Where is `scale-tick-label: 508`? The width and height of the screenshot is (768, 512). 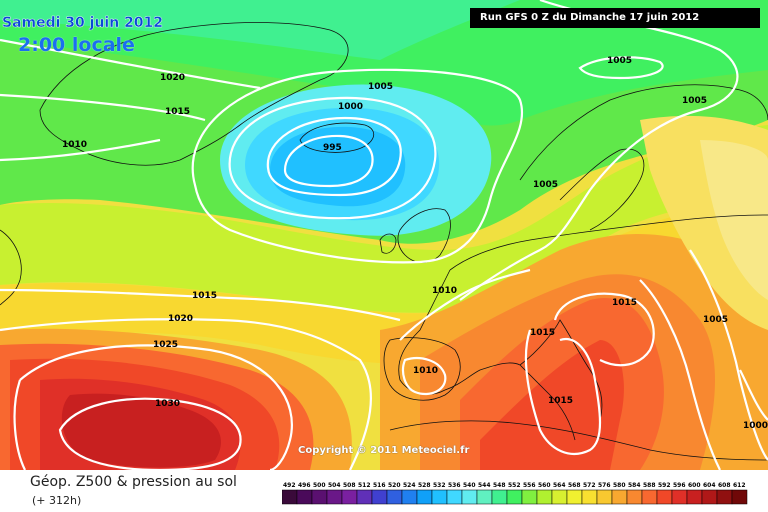 scale-tick-label: 508 is located at coordinates (349, 485).